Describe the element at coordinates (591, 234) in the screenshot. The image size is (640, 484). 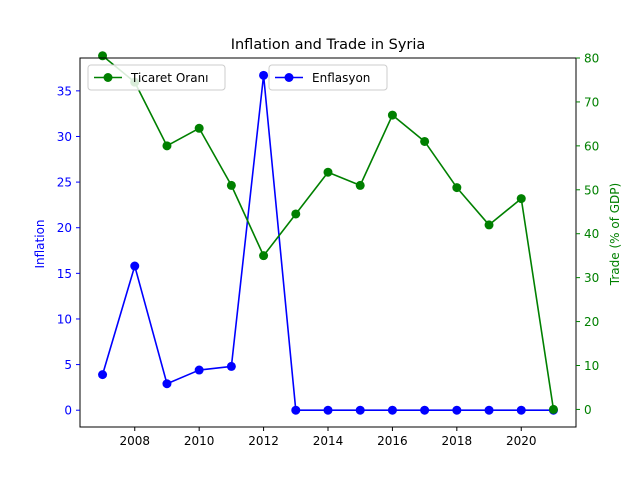
I see `right-tick-label: 40` at that location.